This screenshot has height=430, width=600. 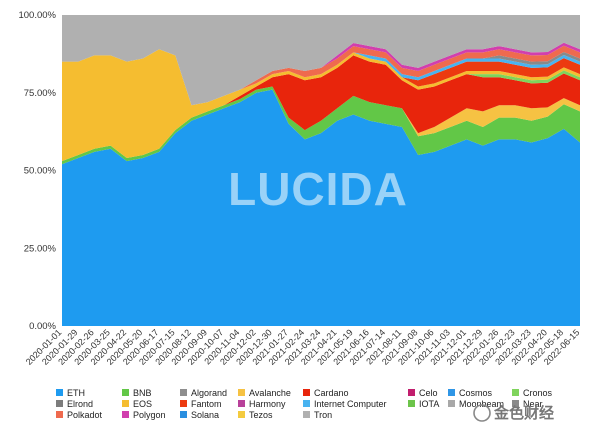 What do you see at coordinates (318, 189) in the screenshot?
I see `watermark-text: LUCIDA` at bounding box center [318, 189].